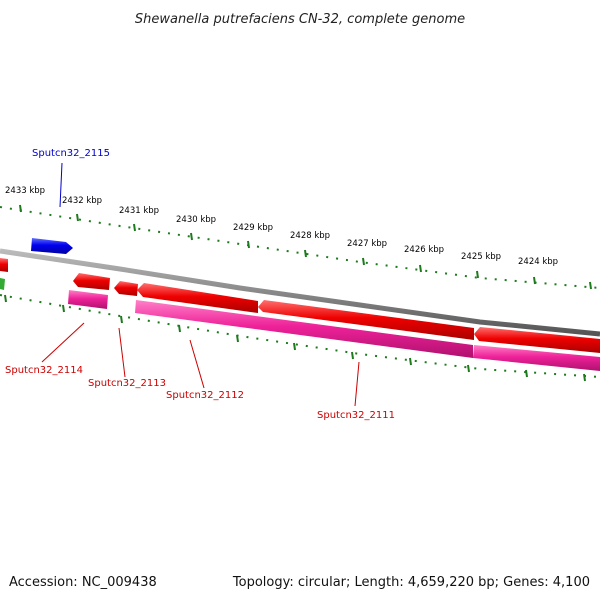 This screenshot has width=600, height=600. I want to click on kbp-label: 2429 kbp, so click(253, 228).